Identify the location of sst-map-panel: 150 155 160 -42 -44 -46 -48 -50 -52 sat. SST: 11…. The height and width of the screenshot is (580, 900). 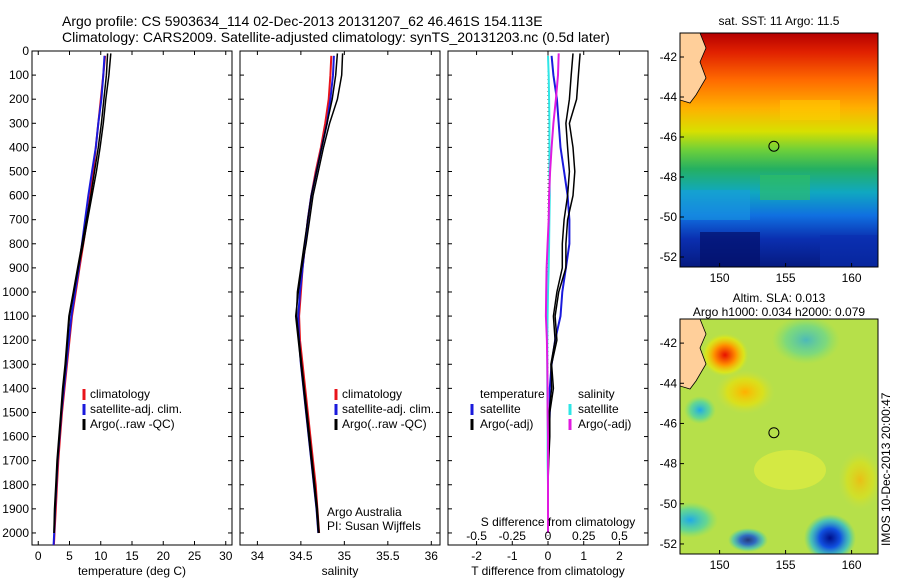
(769, 149).